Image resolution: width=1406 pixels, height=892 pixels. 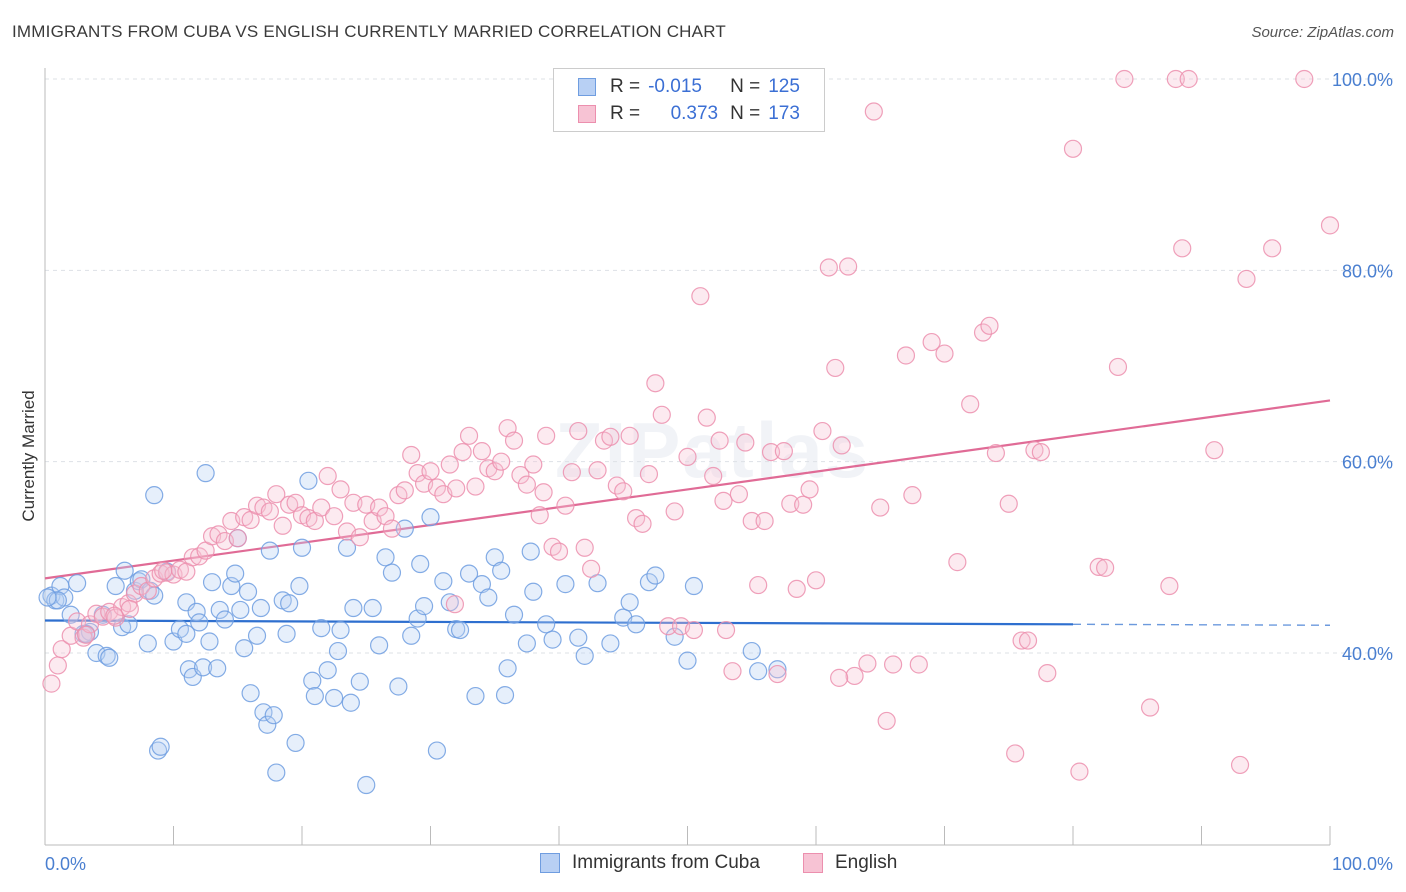 What do you see at coordinates (550, 863) in the screenshot?
I see `bottom-legend-swatch-blue` at bounding box center [550, 863].